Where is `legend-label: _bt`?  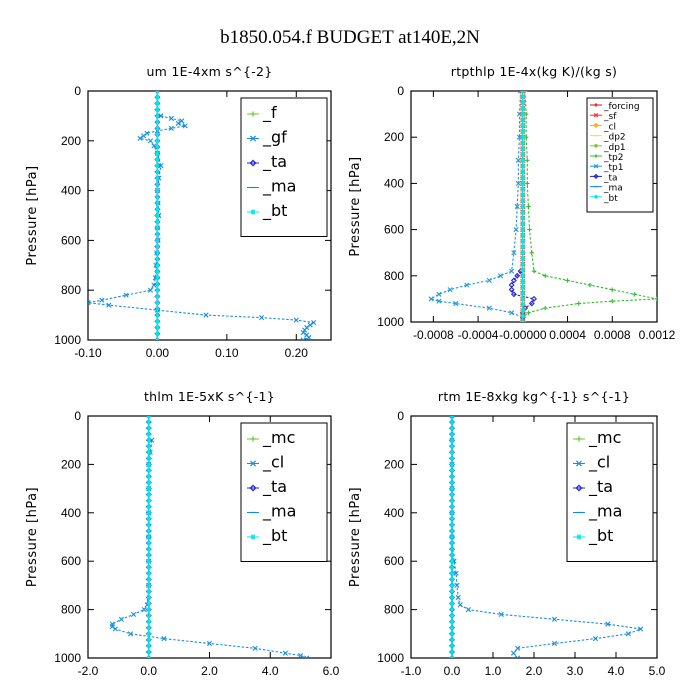 legend-label: _bt is located at coordinates (610, 199).